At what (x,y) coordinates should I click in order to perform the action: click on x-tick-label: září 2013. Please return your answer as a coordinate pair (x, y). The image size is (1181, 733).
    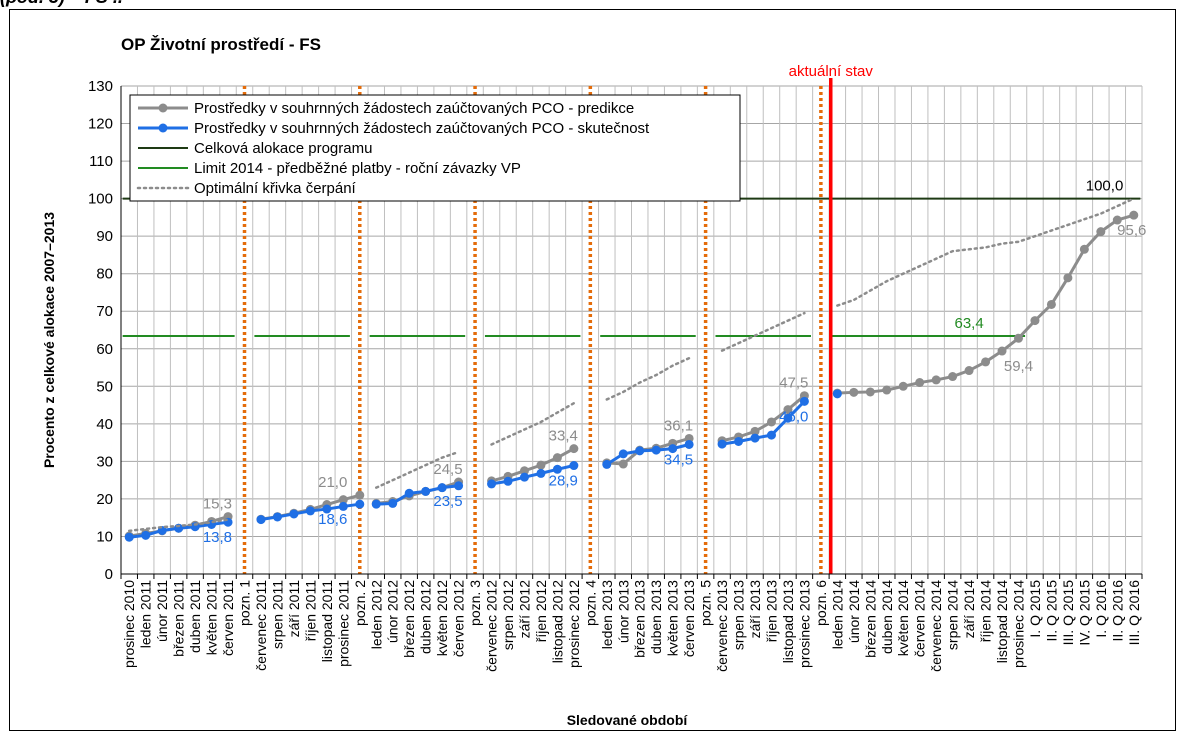
    Looking at the image, I should click on (755, 609).